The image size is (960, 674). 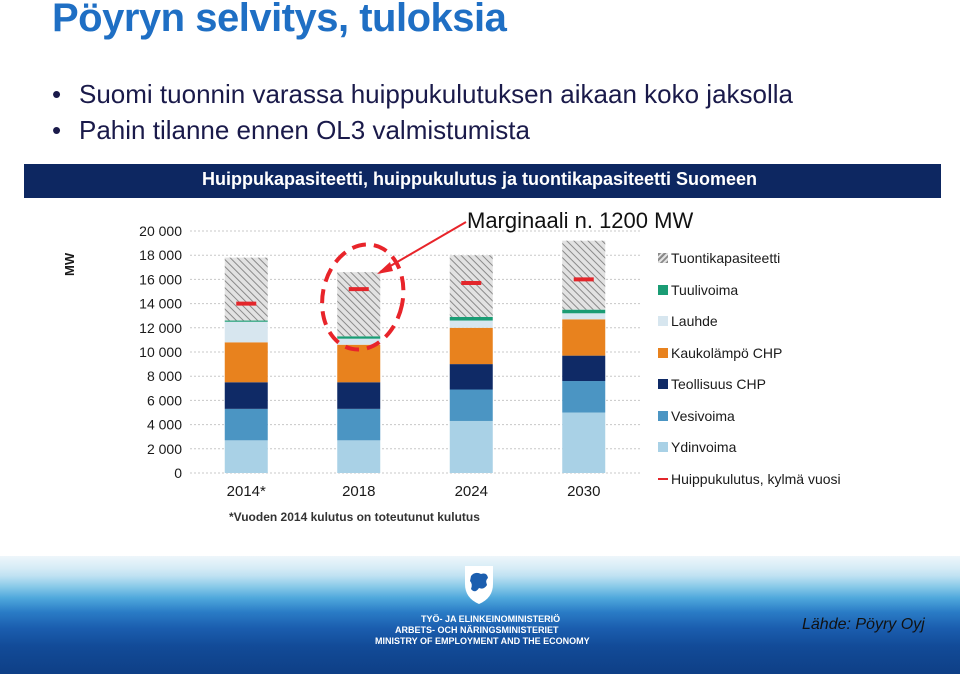 What do you see at coordinates (160, 255) in the screenshot?
I see `y-tick-label: 18 000` at bounding box center [160, 255].